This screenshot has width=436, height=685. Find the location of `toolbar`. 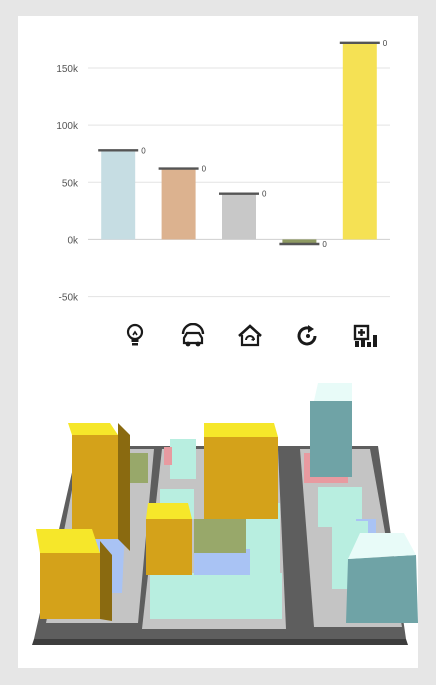

toolbar is located at coordinates (250, 336).